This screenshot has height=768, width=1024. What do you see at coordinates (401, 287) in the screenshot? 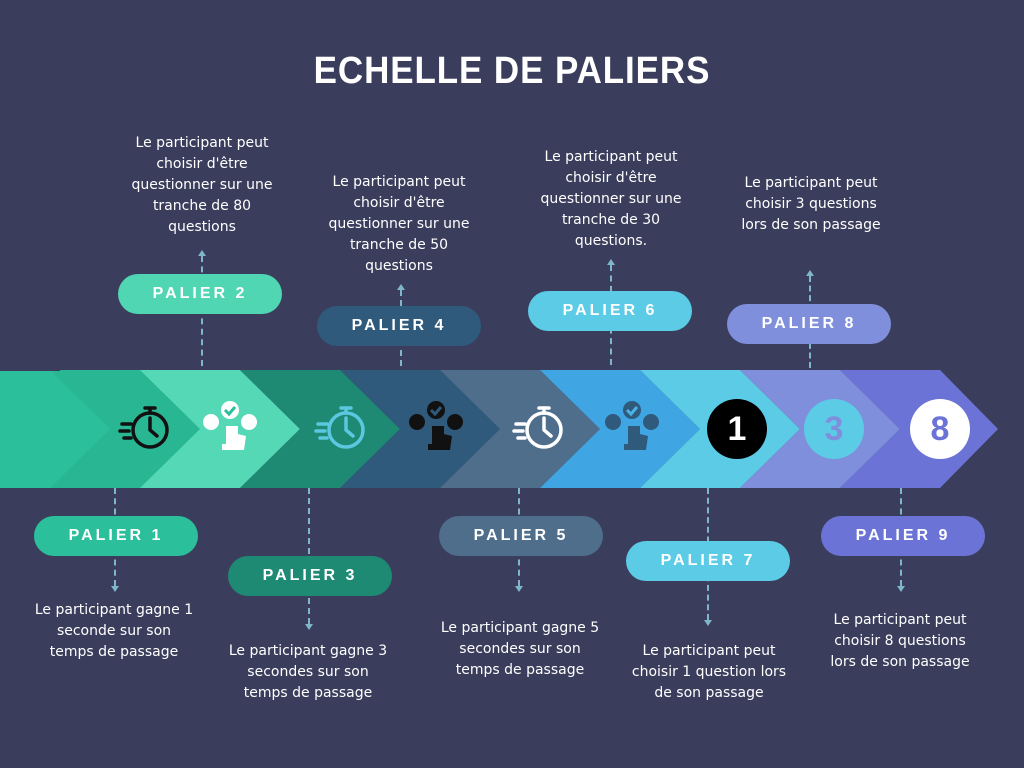
I see `connector-4-tip` at bounding box center [401, 287].